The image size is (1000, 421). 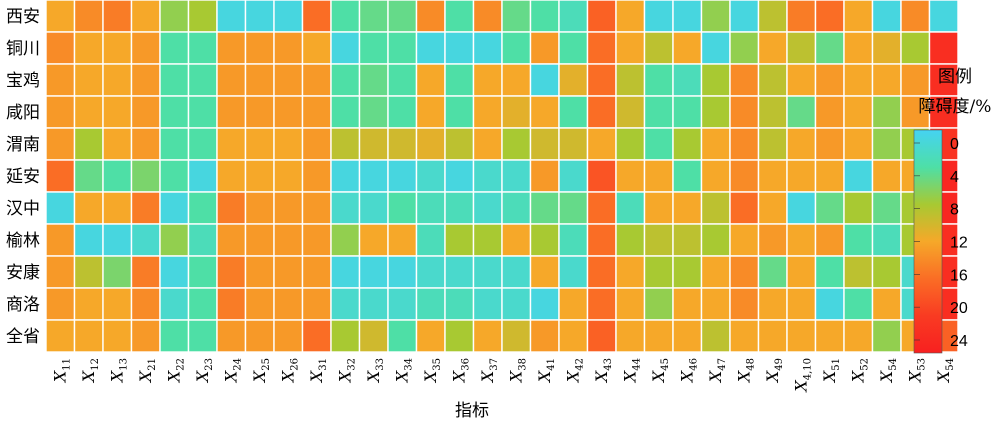 I want to click on legend-tick-label: 24, so click(x=959, y=341).